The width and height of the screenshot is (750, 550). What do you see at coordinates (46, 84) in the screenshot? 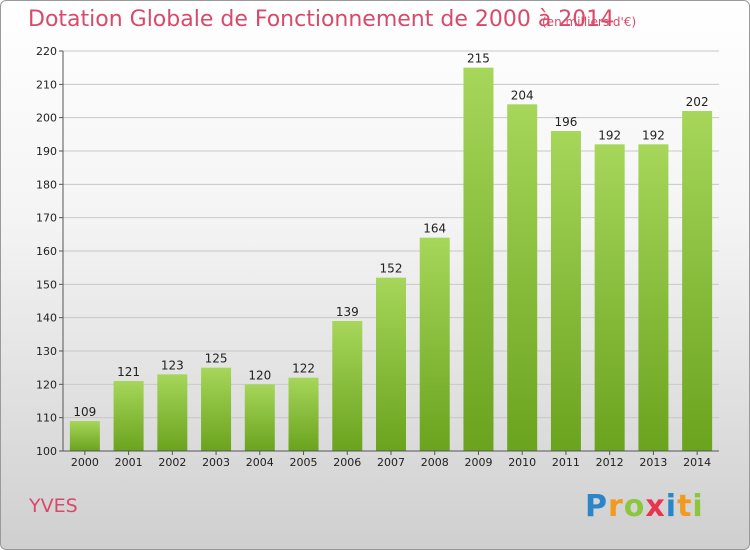
I see `y-tick-label: 210` at bounding box center [46, 84].